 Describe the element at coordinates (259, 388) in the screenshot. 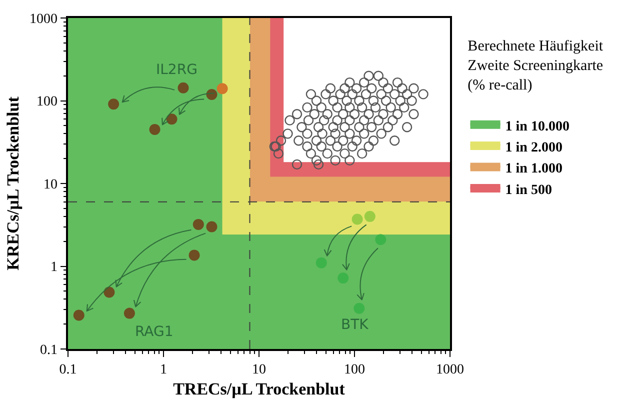

I see `x-axis-title: TRECs/µL Trockenblut` at that location.